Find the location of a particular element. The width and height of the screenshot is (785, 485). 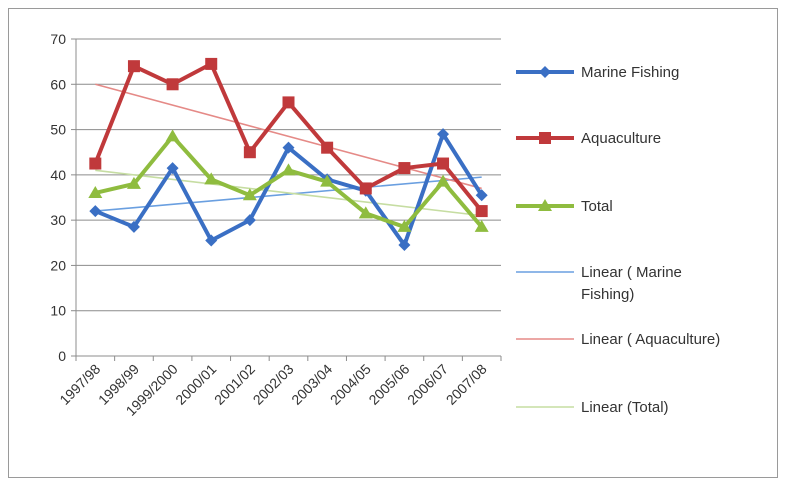

legend-item: Linear ( Marine Fishing) is located at coordinates (599, 283).